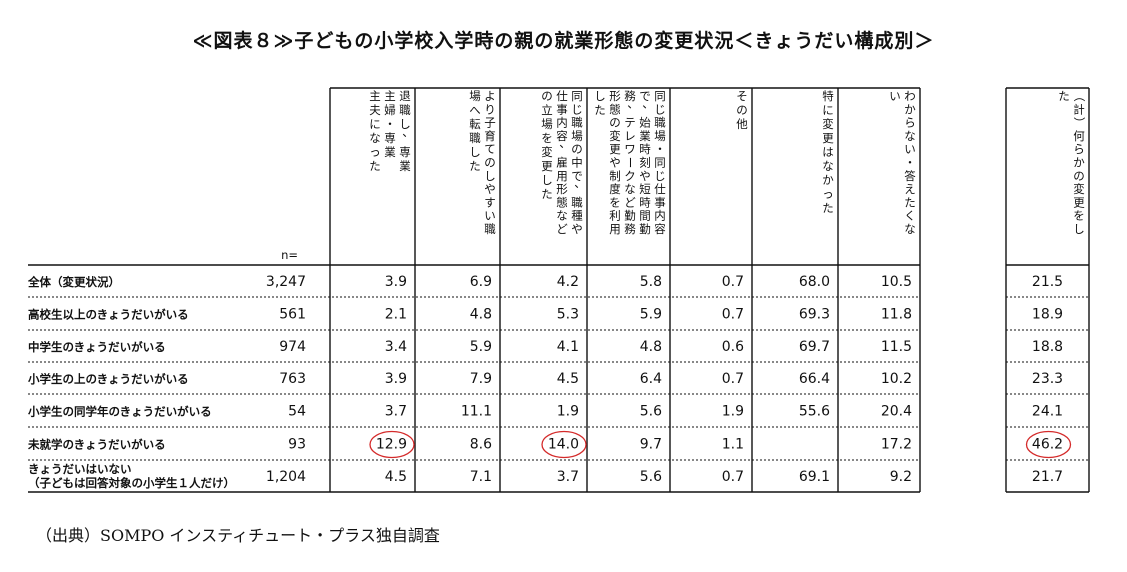 The width and height of the screenshot is (1127, 572). What do you see at coordinates (660, 216) in the screenshot?
I see `column-header-char: 内` at bounding box center [660, 216].